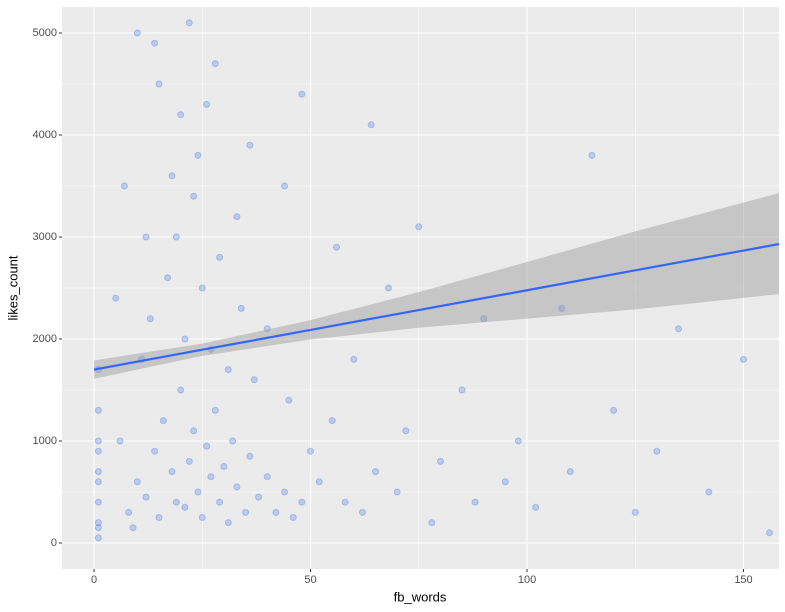 The image size is (785, 612). What do you see at coordinates (45, 135) in the screenshot?
I see `y-tick-label: 4000` at bounding box center [45, 135].